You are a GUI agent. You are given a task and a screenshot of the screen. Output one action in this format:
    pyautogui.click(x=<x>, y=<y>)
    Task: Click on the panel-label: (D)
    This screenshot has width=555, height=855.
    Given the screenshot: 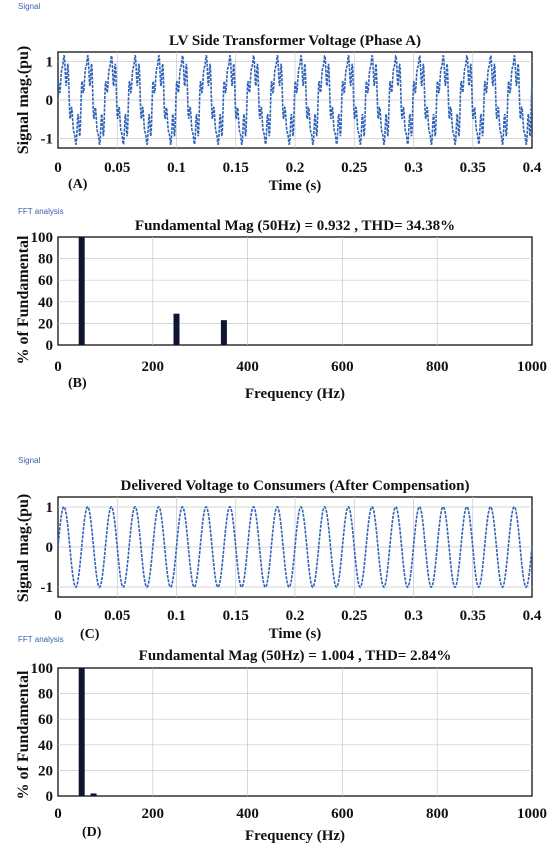 What is the action you would take?
    pyautogui.click(x=92, y=832)
    